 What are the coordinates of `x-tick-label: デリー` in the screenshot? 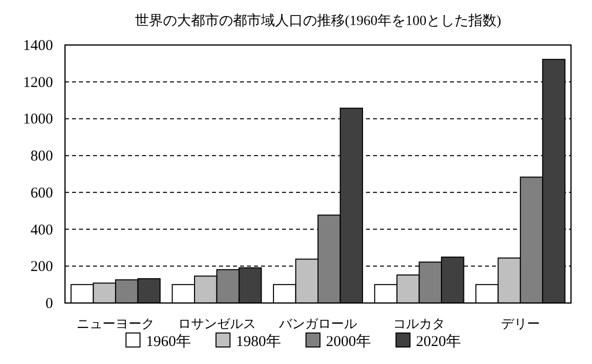 It's located at (520, 323).